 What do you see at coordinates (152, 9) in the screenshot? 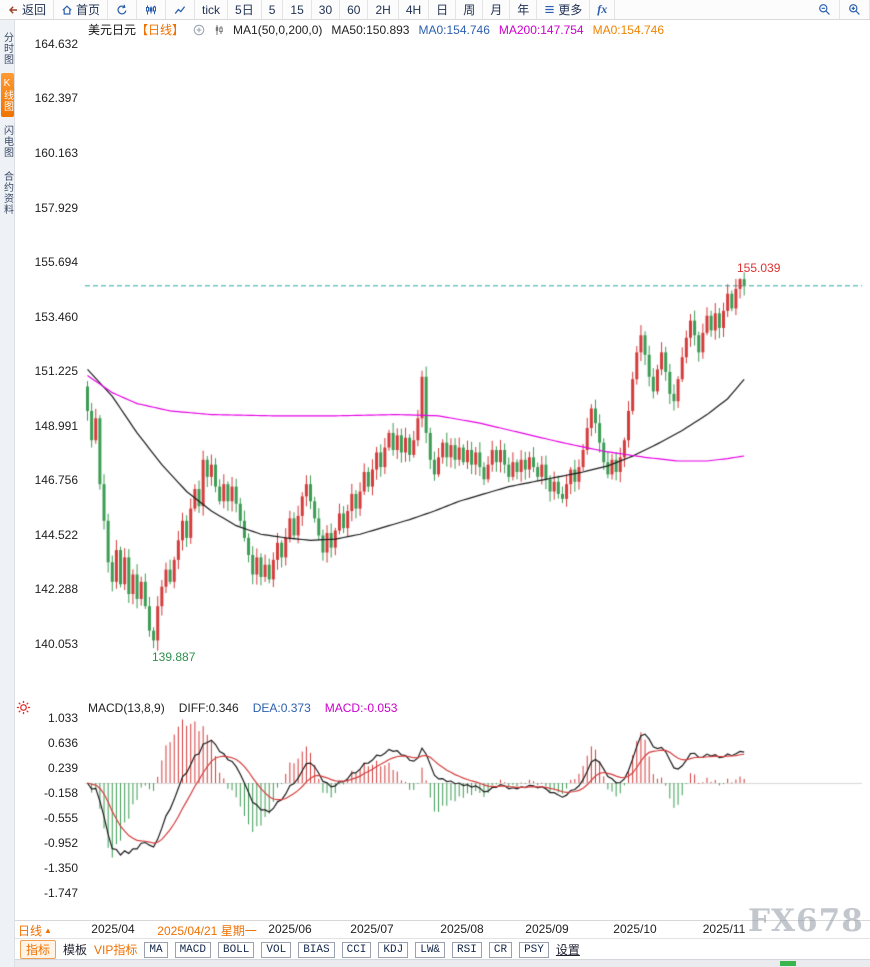
I see `kline-view-button` at bounding box center [152, 9].